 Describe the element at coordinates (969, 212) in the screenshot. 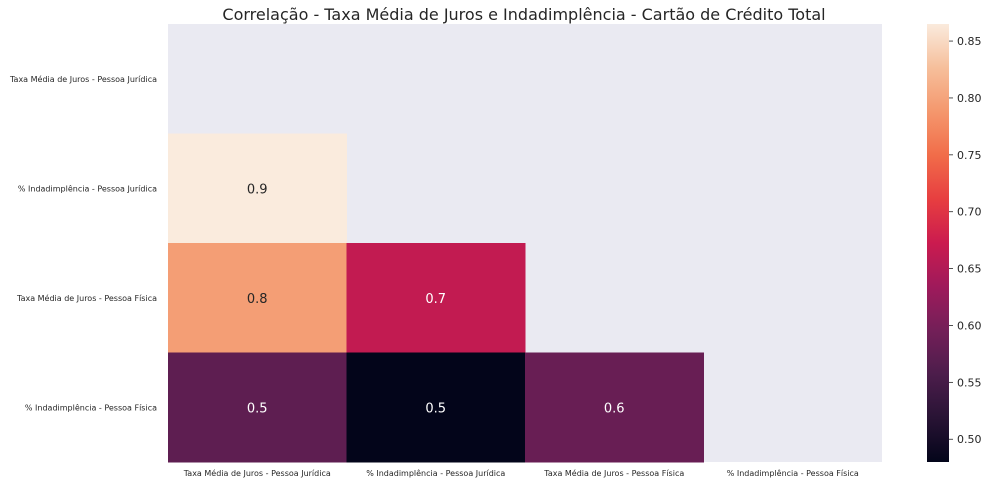

I see `colorbar-tick-label-4: 0.70` at that location.